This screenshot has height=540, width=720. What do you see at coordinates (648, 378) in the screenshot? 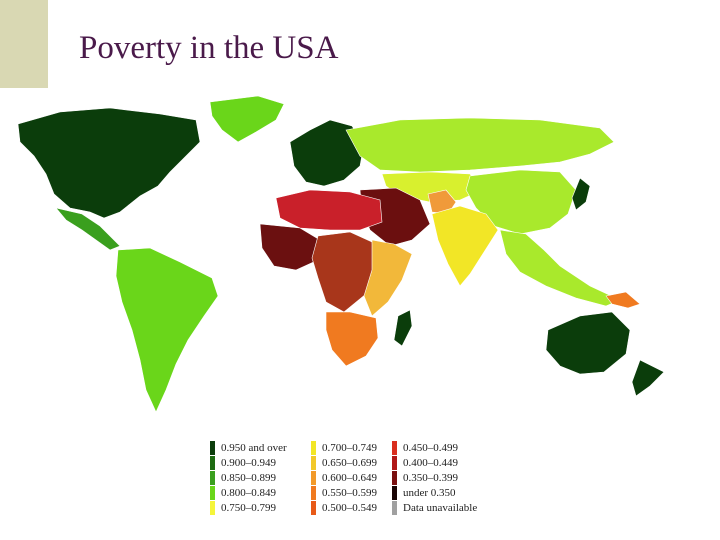
I see `region-new-zealand` at bounding box center [648, 378].